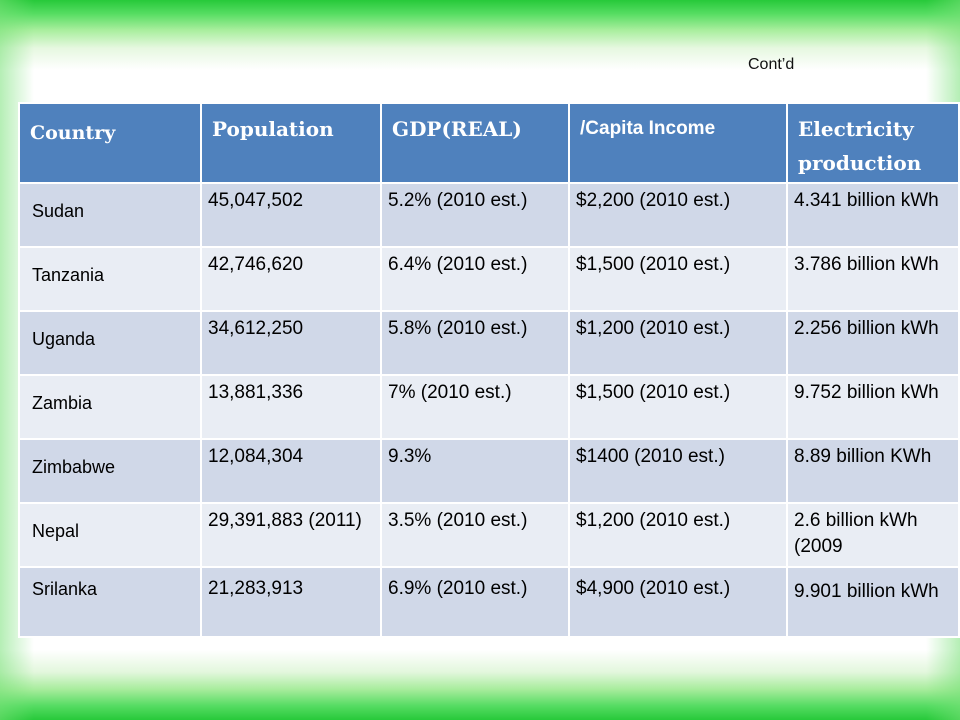  Describe the element at coordinates (475, 602) in the screenshot. I see `cell-gdp: 6.9% (2010 est.)` at that location.